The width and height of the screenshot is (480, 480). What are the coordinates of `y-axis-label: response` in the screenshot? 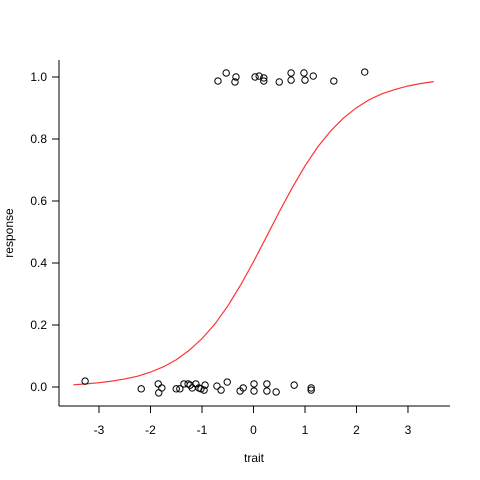 It's located at (9, 233).